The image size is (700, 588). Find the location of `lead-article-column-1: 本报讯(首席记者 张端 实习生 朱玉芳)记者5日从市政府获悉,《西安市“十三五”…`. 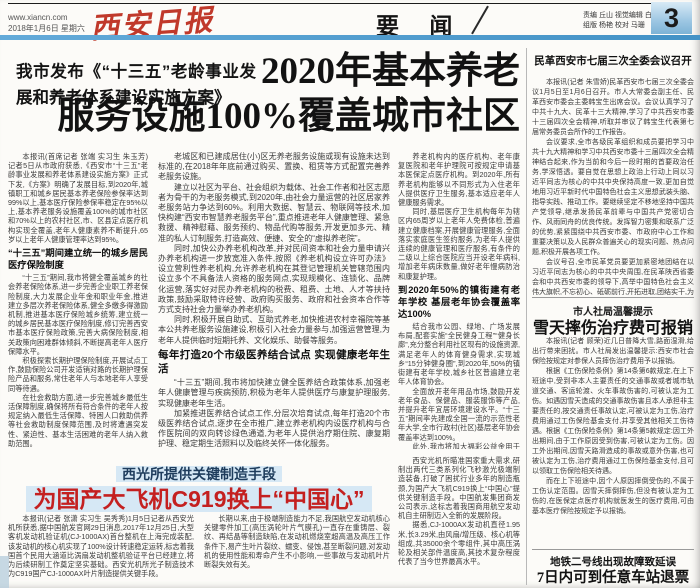

lead-article-column-1: 本报讯(首席记者 张端 实习生 朱玉芳)记者5日从市政府获悉,《西安市“十三五”… is located at coordinates (78, 300).